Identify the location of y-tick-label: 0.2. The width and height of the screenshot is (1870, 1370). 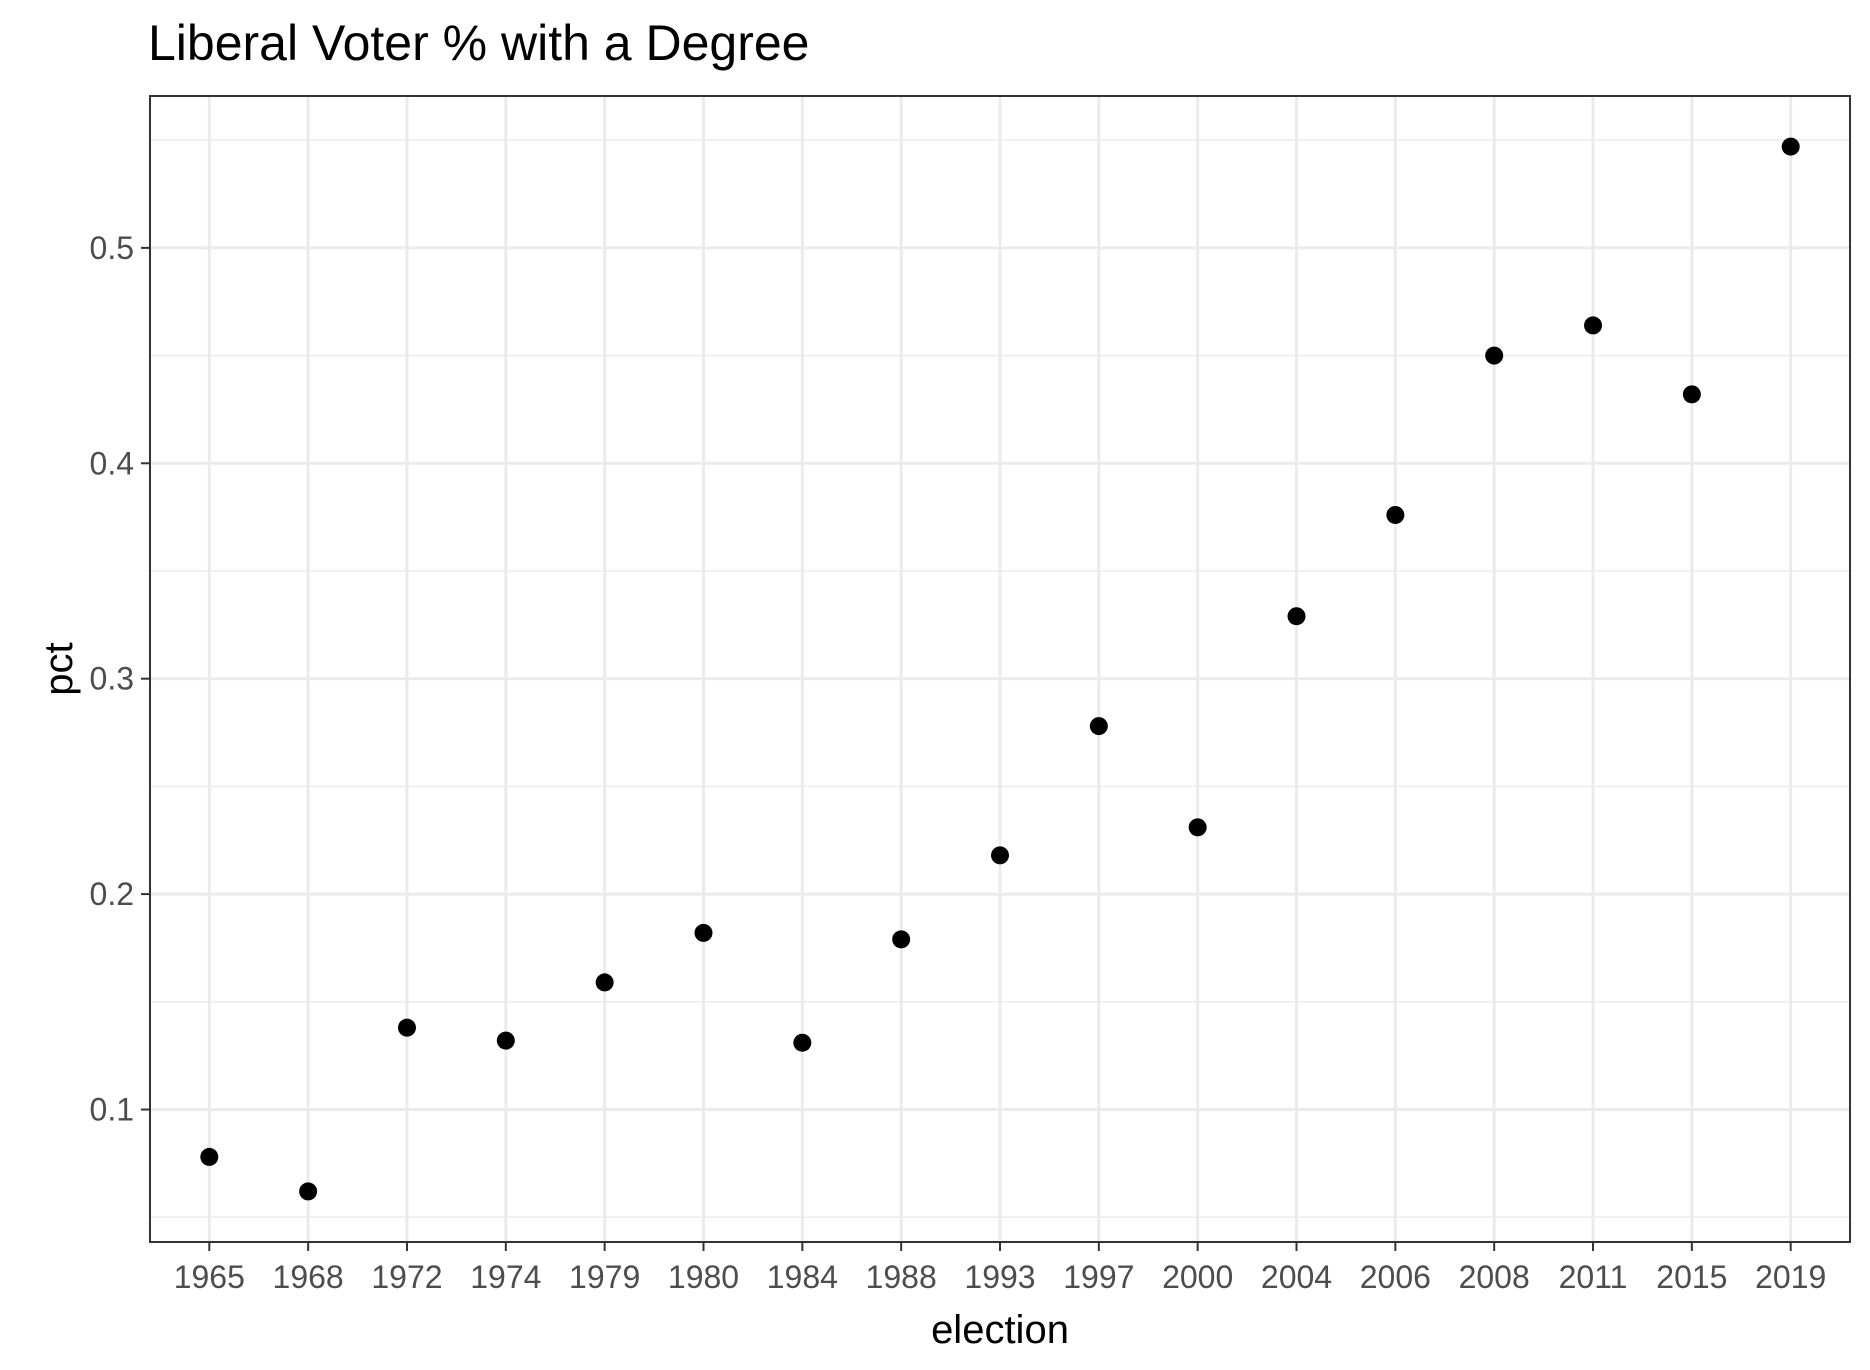
(112, 894).